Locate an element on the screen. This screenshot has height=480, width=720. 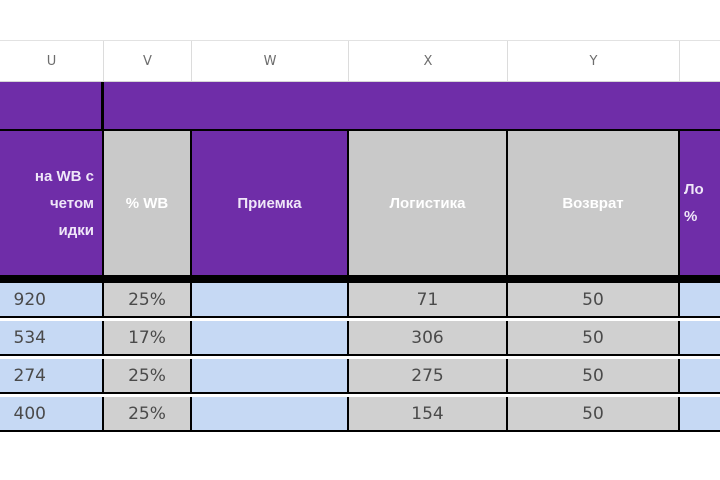
cell-logistics: 306 is located at coordinates (428, 338).